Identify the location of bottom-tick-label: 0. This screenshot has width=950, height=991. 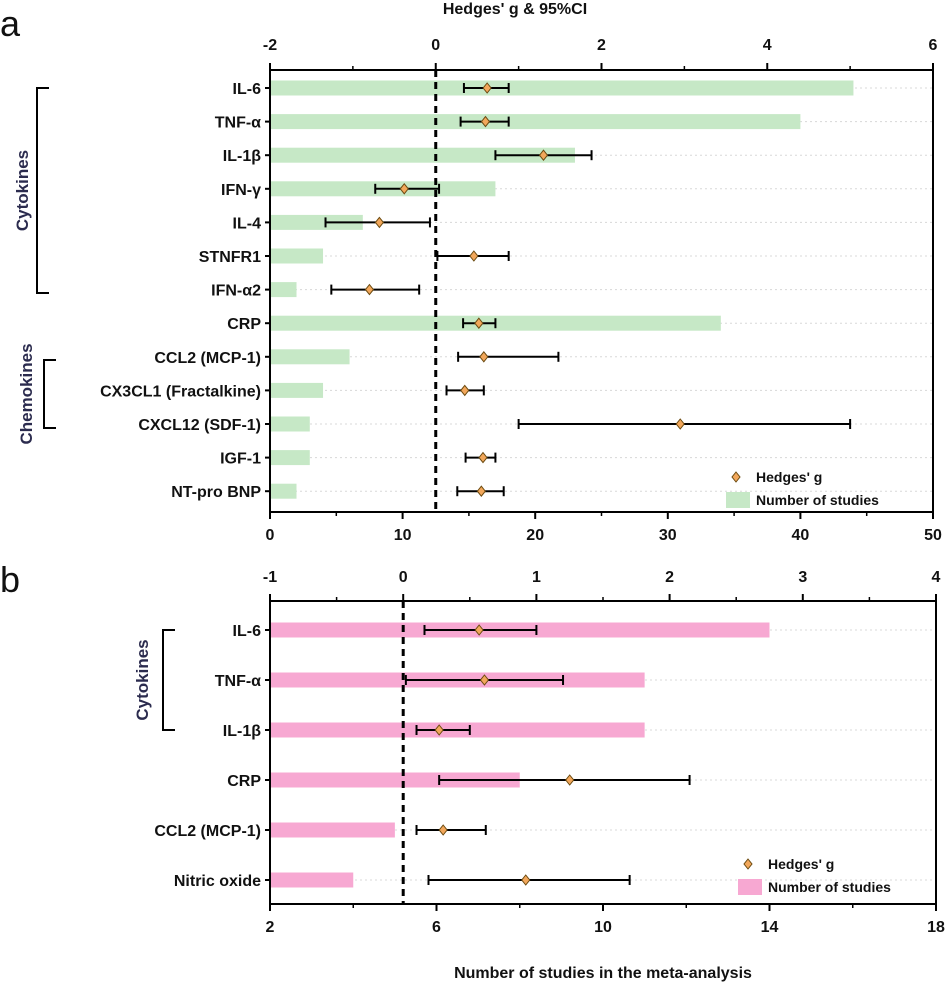
(270, 535).